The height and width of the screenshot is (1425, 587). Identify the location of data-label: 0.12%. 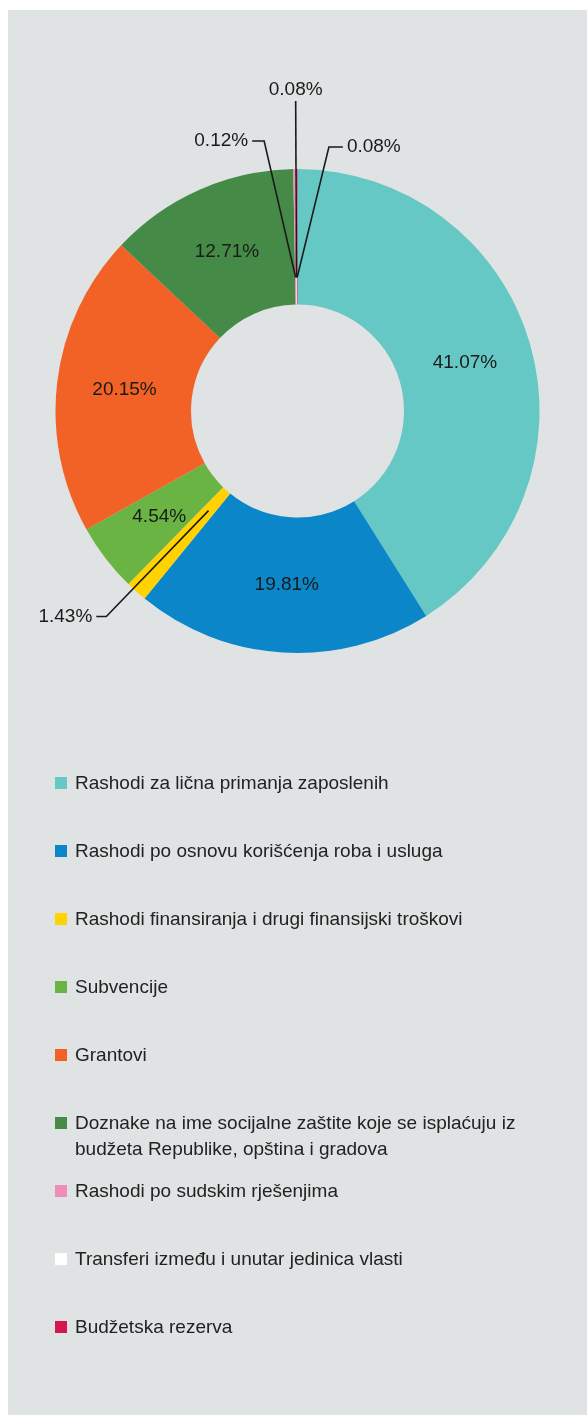
(221, 140).